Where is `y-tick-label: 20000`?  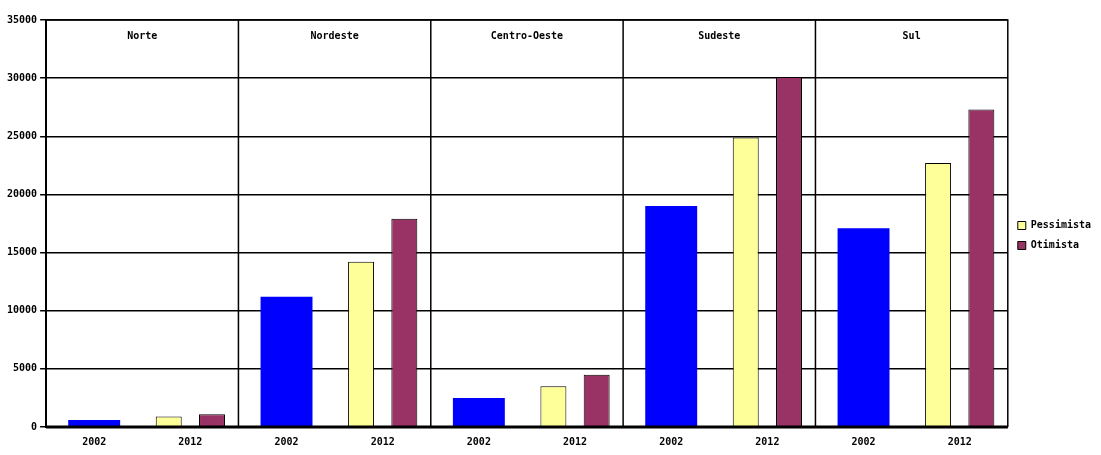 y-tick-label: 20000 is located at coordinates (22, 194).